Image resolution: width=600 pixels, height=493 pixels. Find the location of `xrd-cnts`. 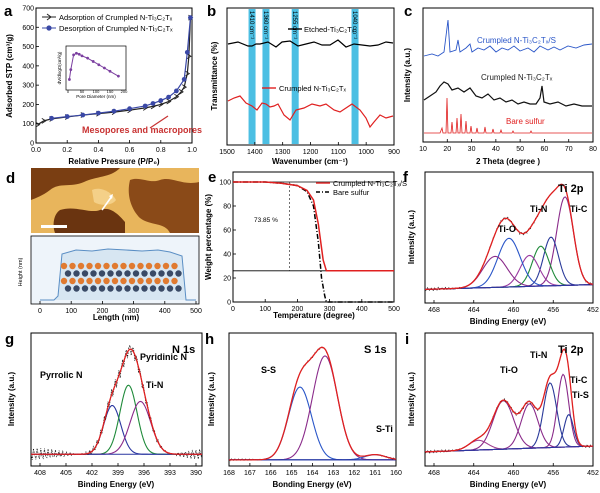

xrd-cnts is located at coordinates (508, 38).